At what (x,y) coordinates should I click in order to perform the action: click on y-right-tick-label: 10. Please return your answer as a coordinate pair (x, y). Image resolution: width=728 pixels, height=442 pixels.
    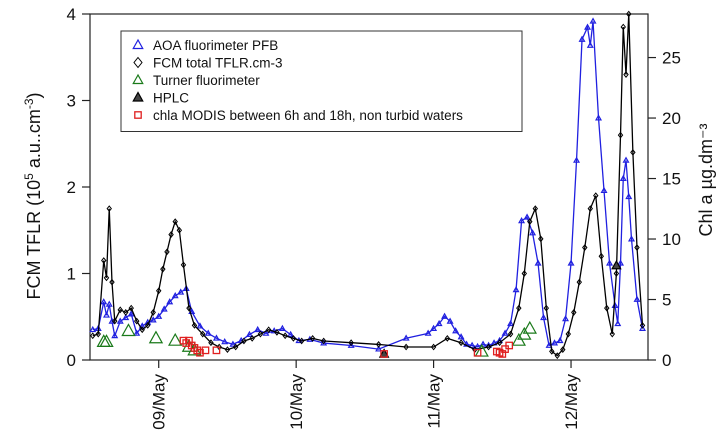
    Looking at the image, I should click on (671, 239).